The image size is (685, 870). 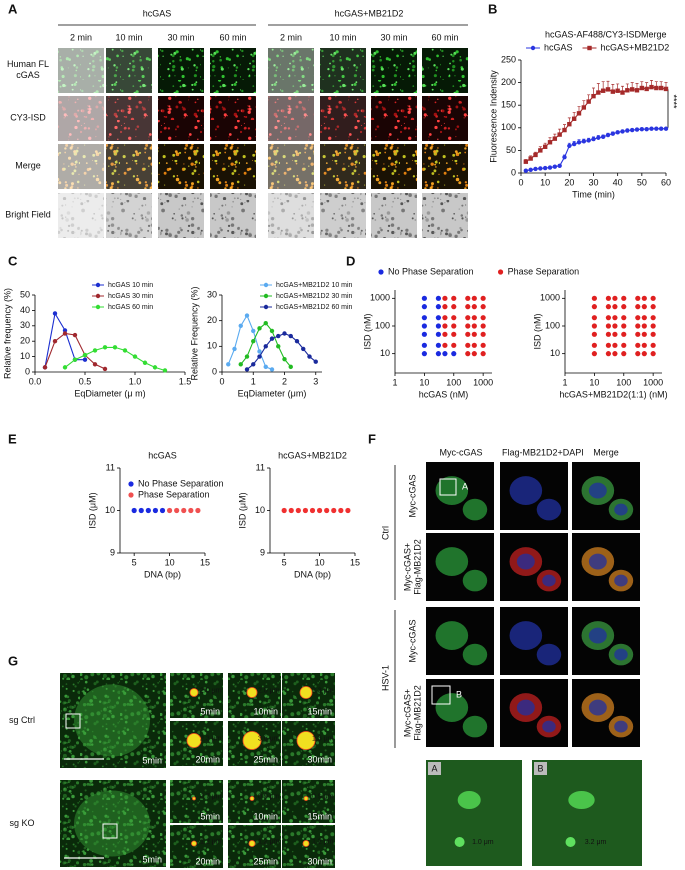 I want to click on y-tick-label: 250, so click(x=508, y=59).